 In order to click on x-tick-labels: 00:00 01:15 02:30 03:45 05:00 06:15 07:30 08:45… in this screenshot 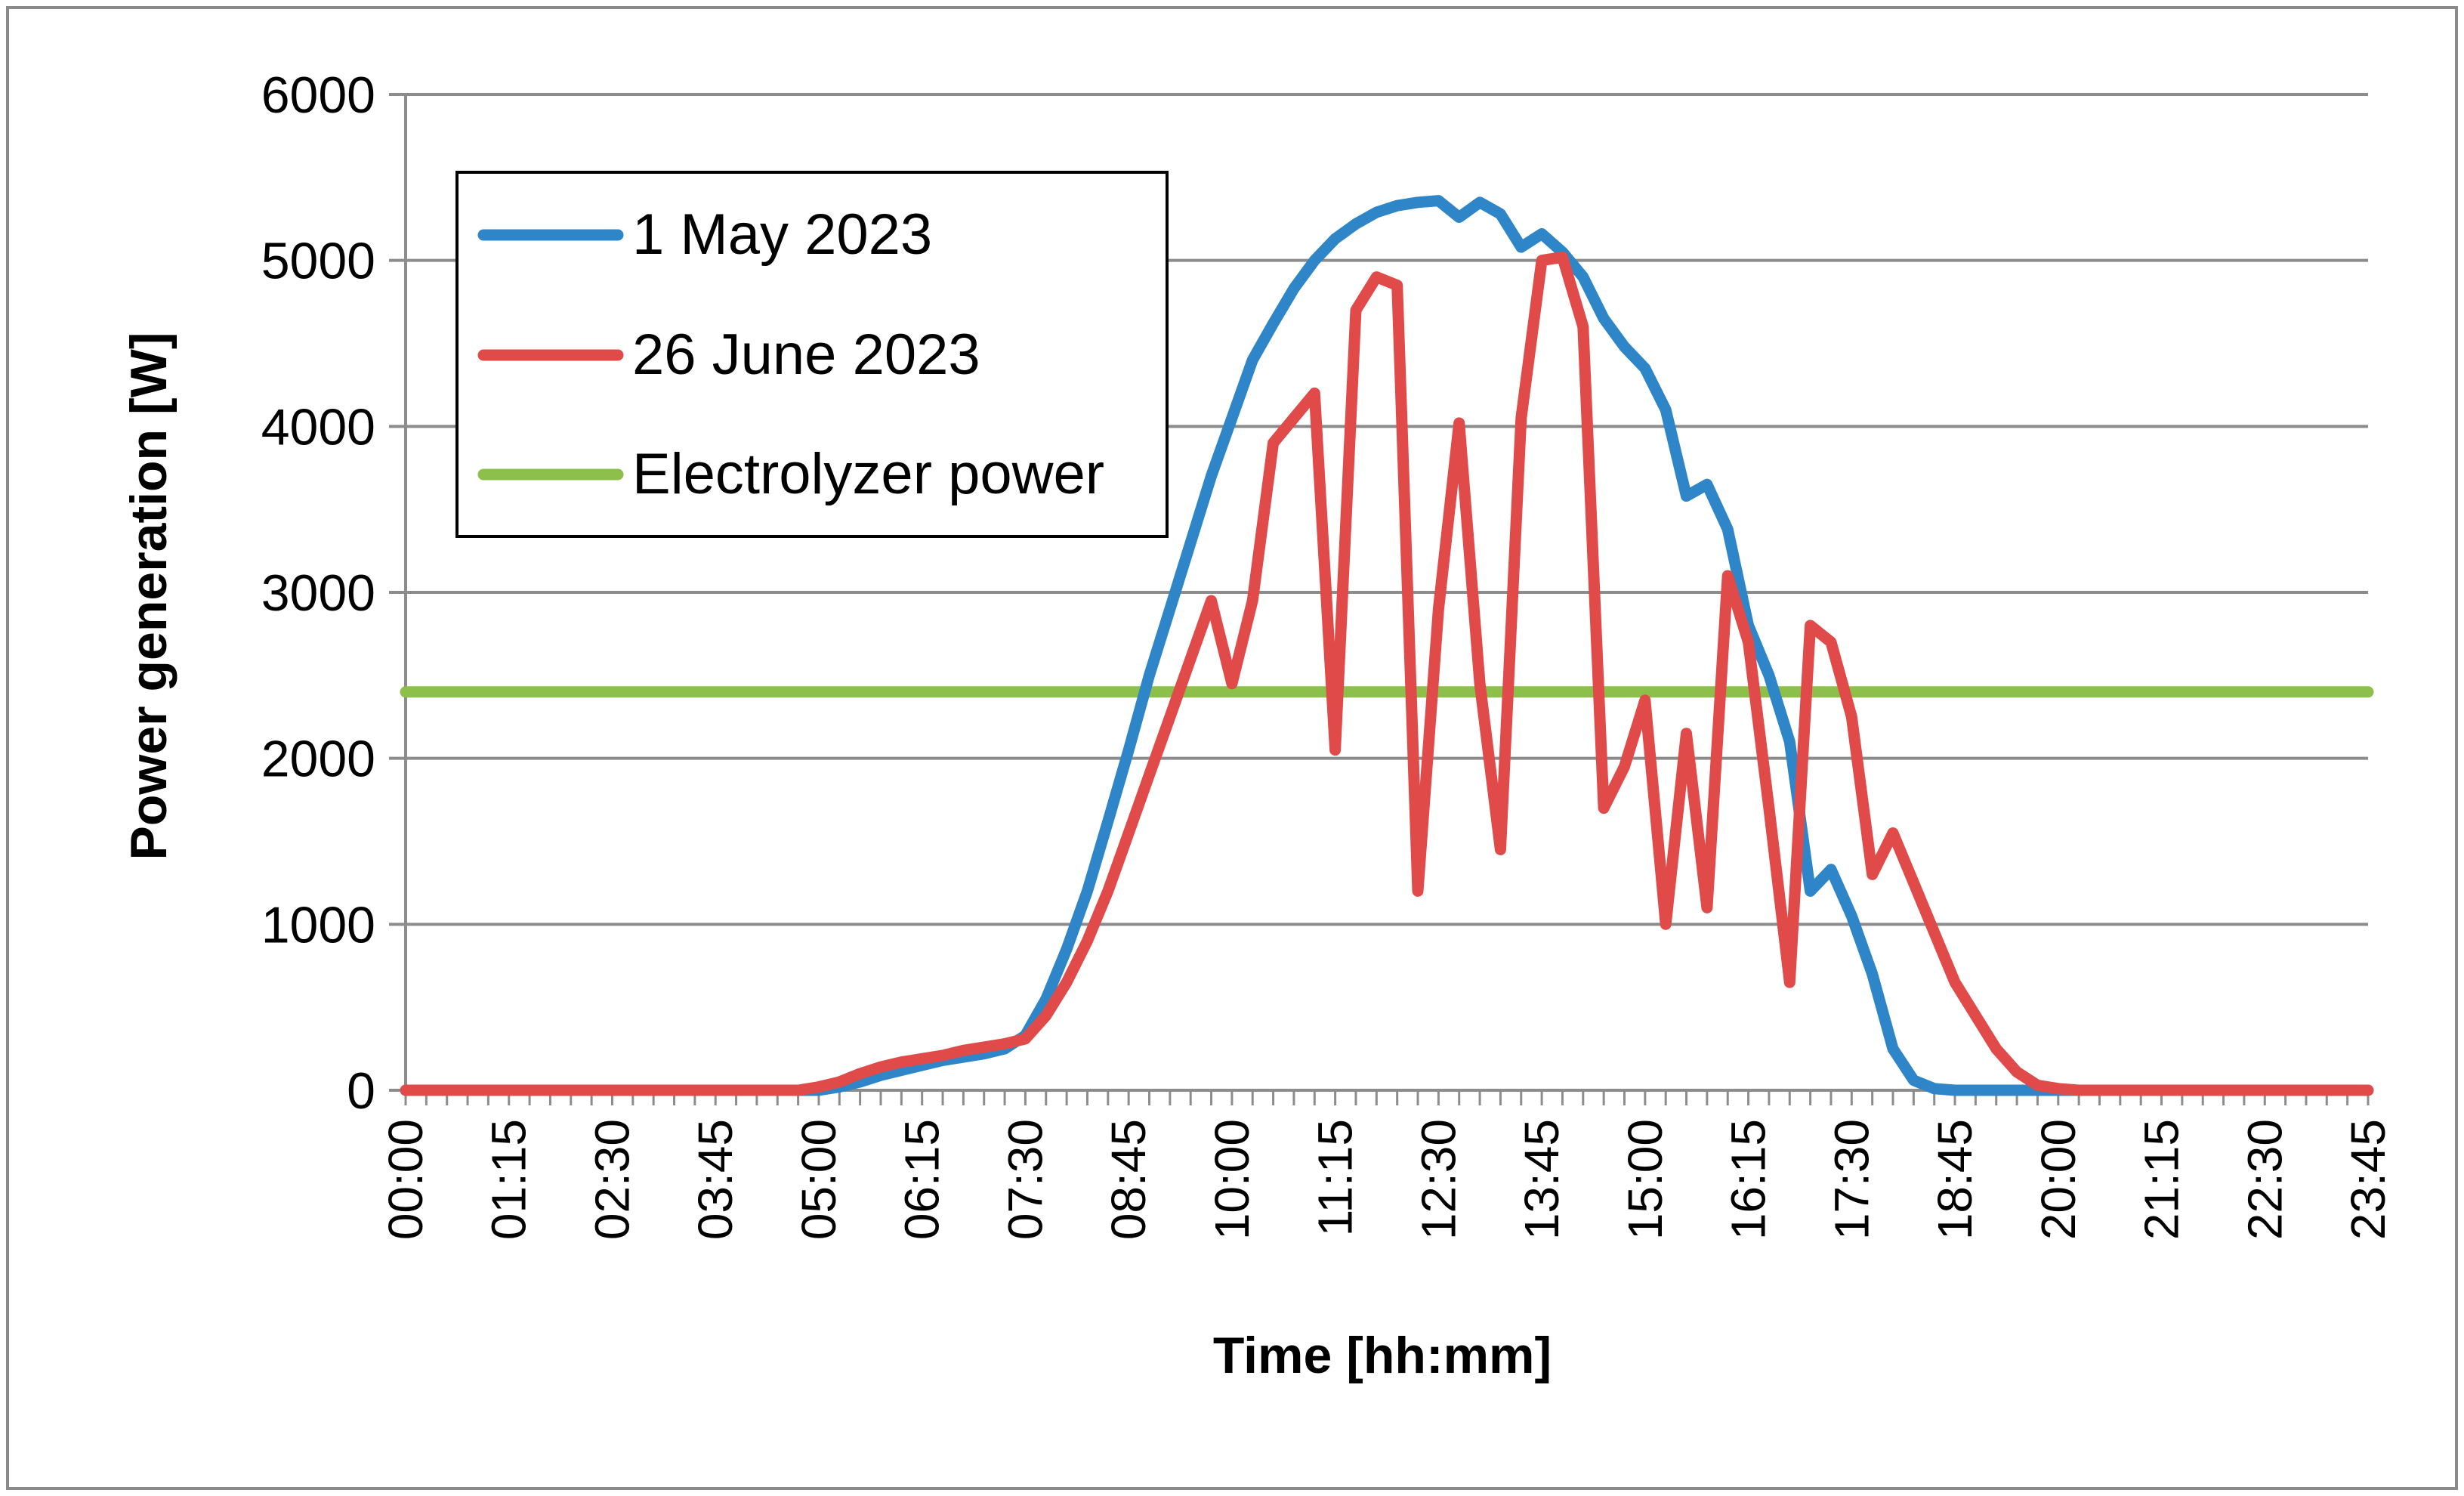, I will do `click(1387, 1179)`.